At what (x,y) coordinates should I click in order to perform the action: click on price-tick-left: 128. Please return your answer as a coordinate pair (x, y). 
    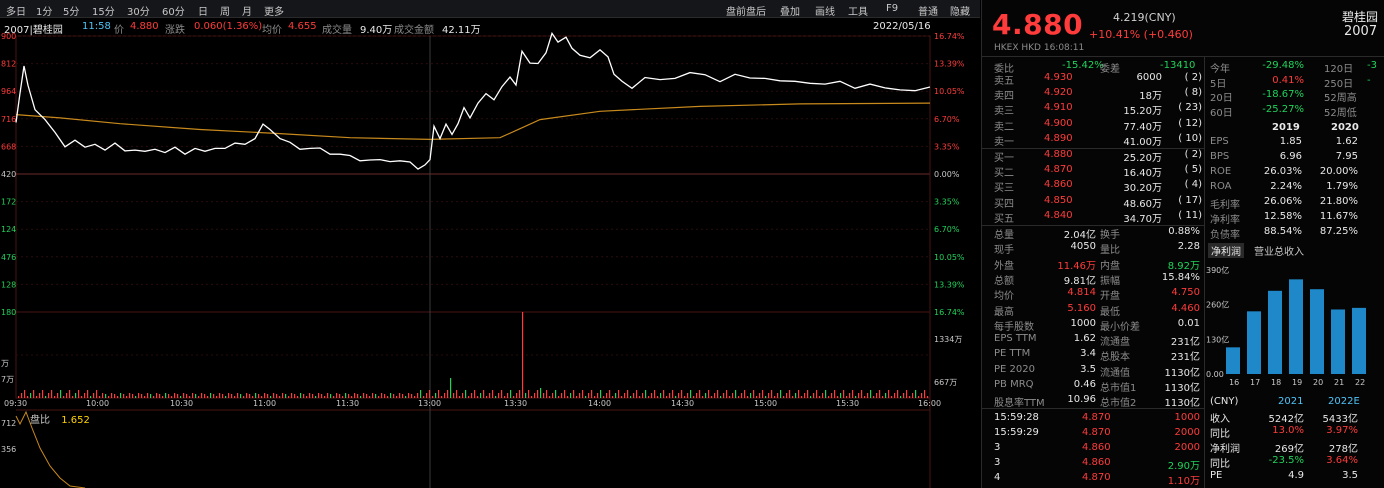
    Looking at the image, I should click on (8, 284).